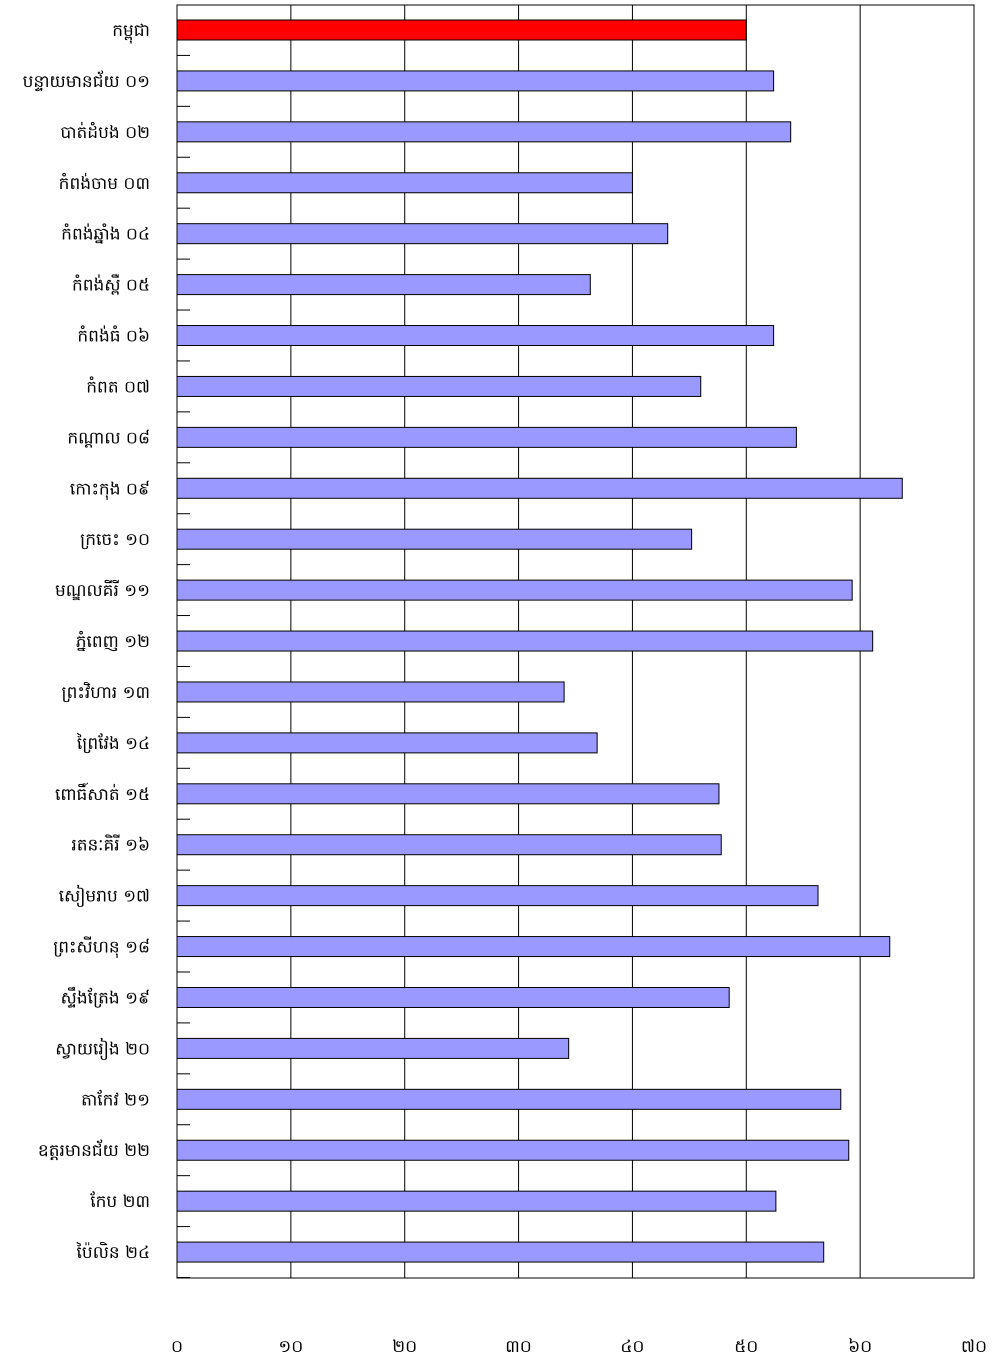 The height and width of the screenshot is (1358, 995). Describe the element at coordinates (746, 1347) in the screenshot. I see `x-tick-label: ៥០` at that location.